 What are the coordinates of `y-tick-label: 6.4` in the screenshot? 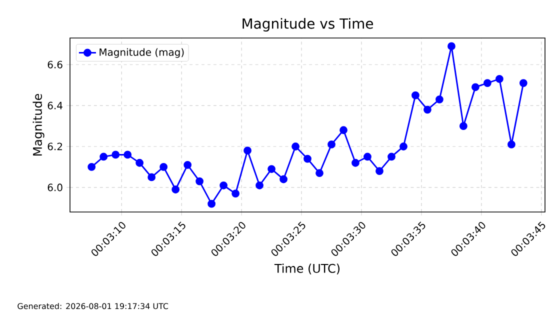 It's located at (55, 106).